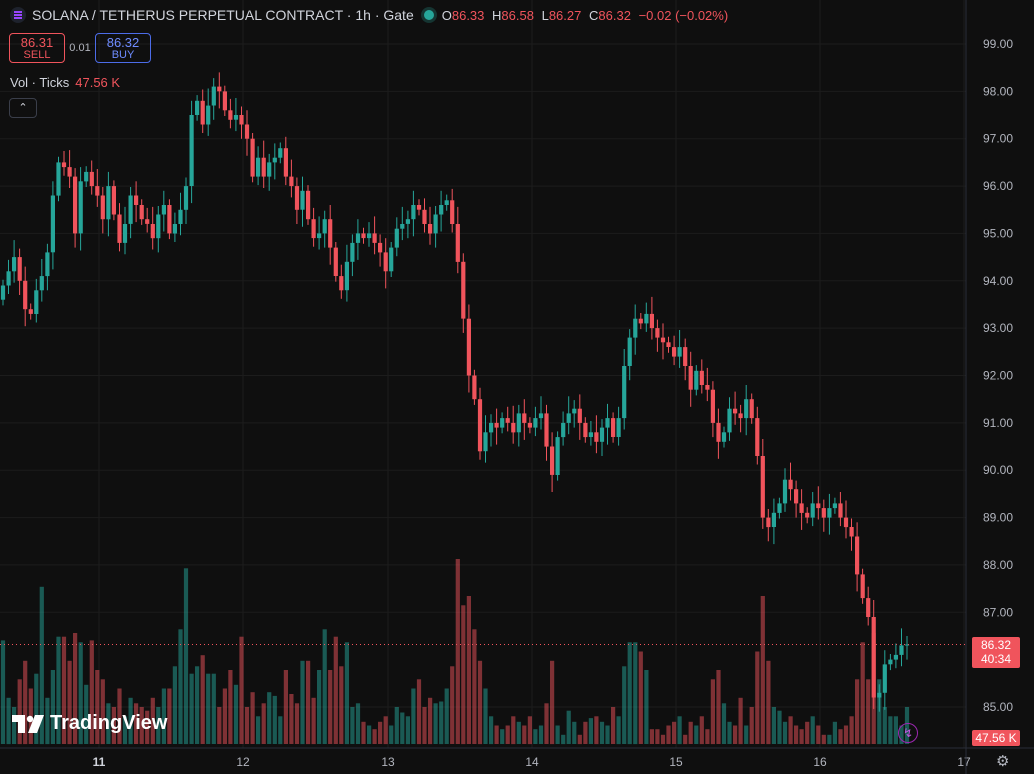 The height and width of the screenshot is (774, 1034). What do you see at coordinates (23, 108) in the screenshot?
I see `chevron-up-icon: ⌃` at bounding box center [23, 108].